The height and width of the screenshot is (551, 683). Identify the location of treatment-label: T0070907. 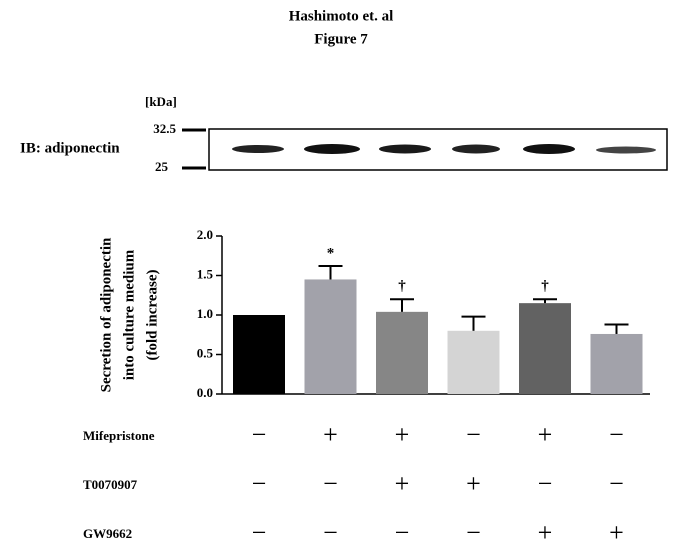
(110, 484).